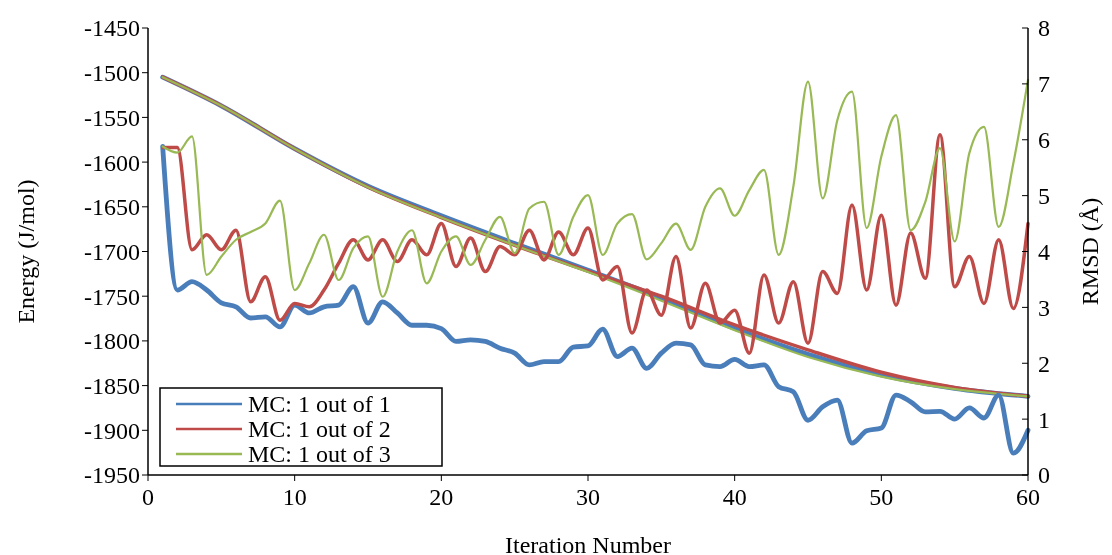 The height and width of the screenshot is (555, 1112). What do you see at coordinates (1044, 140) in the screenshot?
I see `y2-tick-label: 6` at bounding box center [1044, 140].